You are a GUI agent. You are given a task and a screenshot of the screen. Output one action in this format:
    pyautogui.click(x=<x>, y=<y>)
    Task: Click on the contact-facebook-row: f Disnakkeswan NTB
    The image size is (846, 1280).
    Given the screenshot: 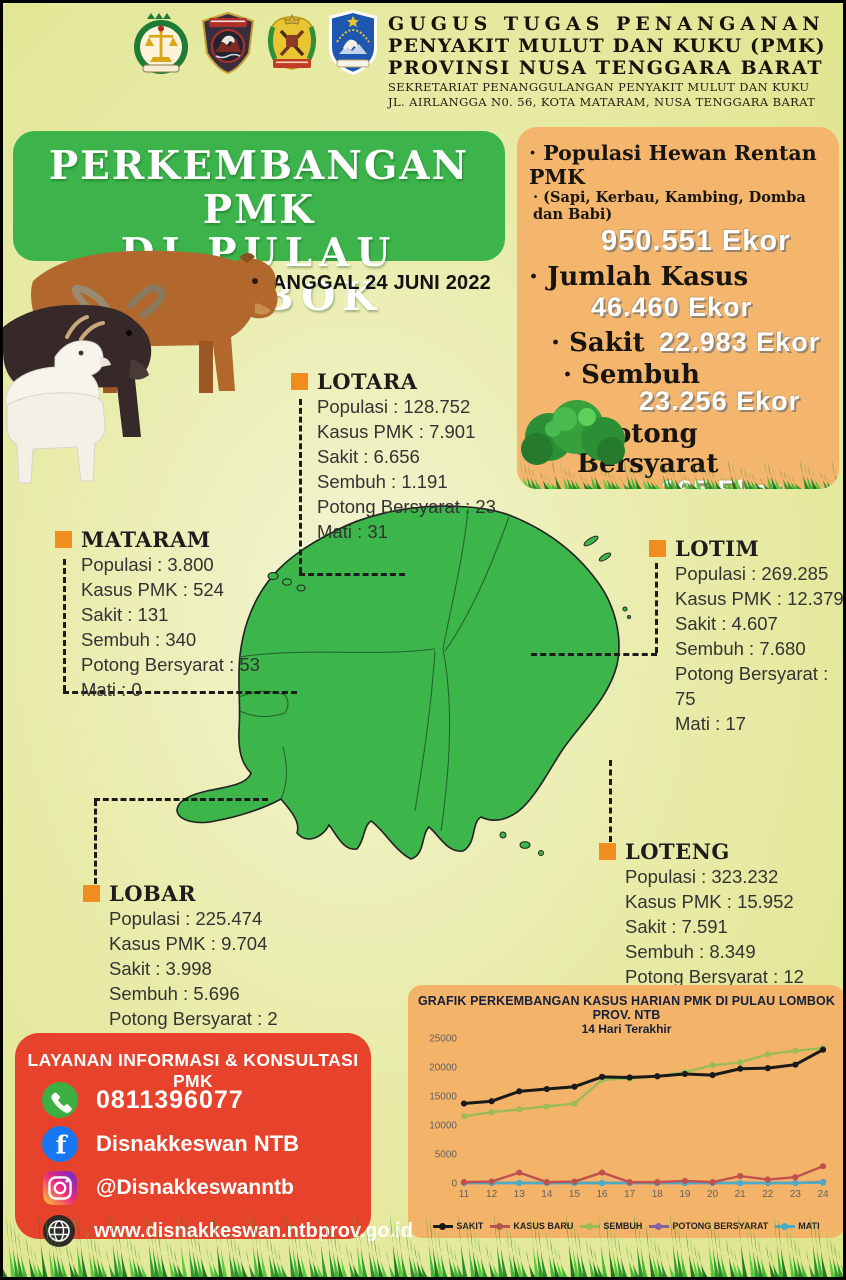 What is the action you would take?
    pyautogui.click(x=170, y=1144)
    